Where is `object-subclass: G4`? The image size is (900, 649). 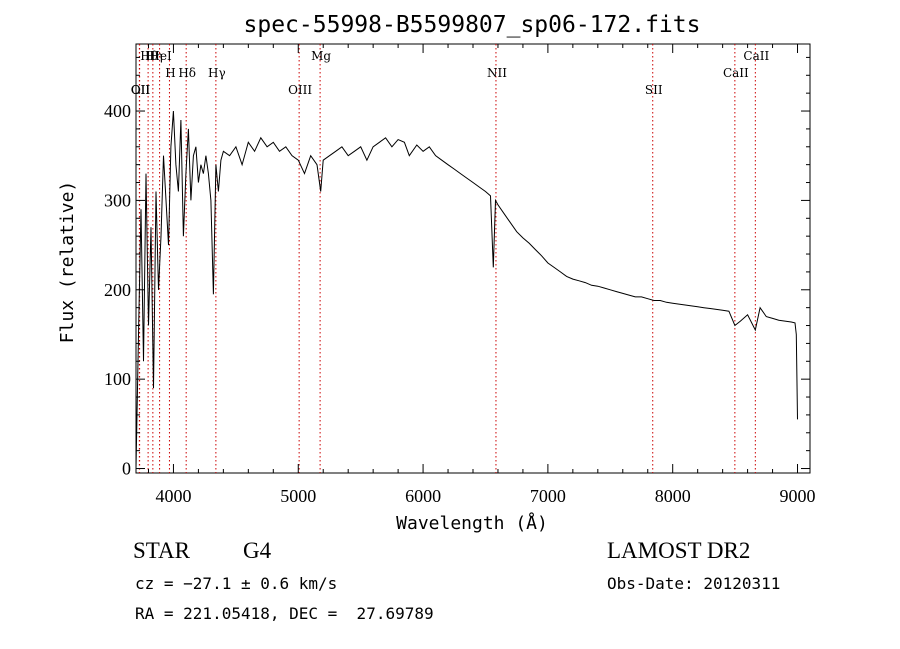 object-subclass: G4 is located at coordinates (257, 550).